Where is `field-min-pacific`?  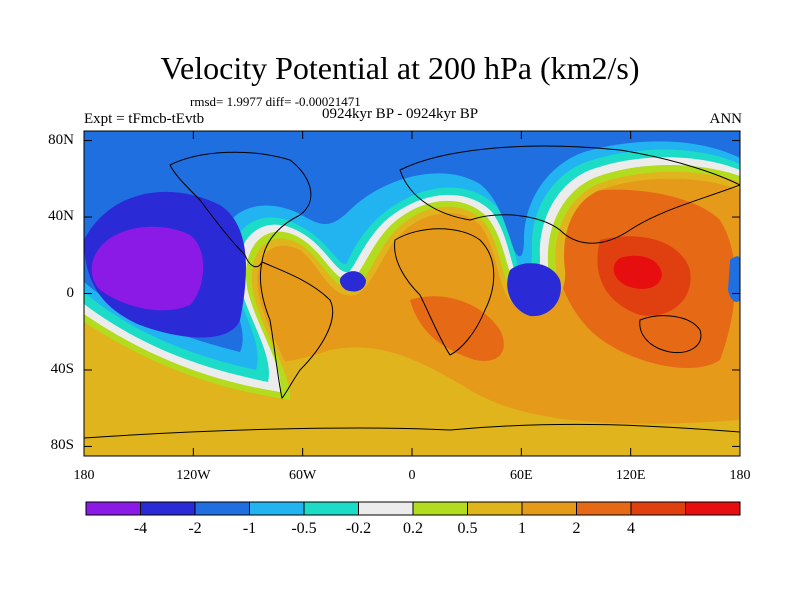
field-min-pacific is located at coordinates (147, 268).